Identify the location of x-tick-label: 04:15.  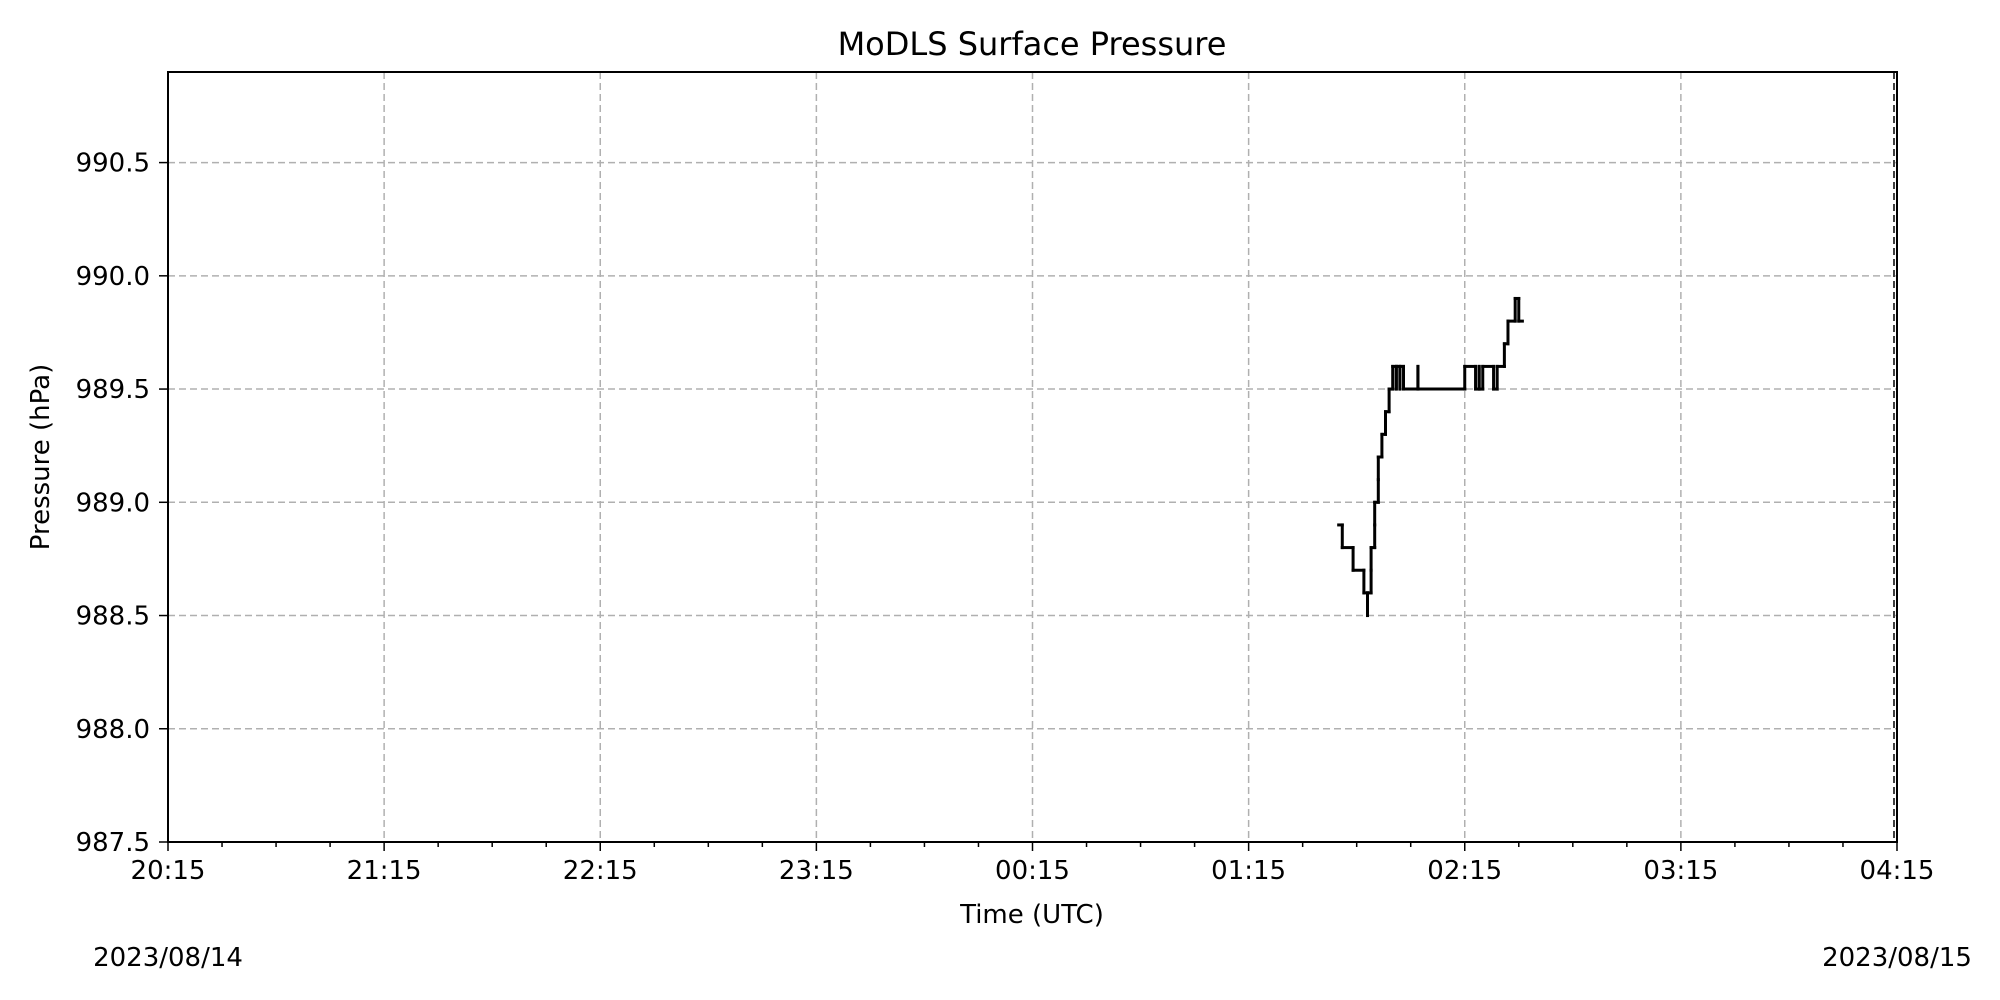
(1897, 871).